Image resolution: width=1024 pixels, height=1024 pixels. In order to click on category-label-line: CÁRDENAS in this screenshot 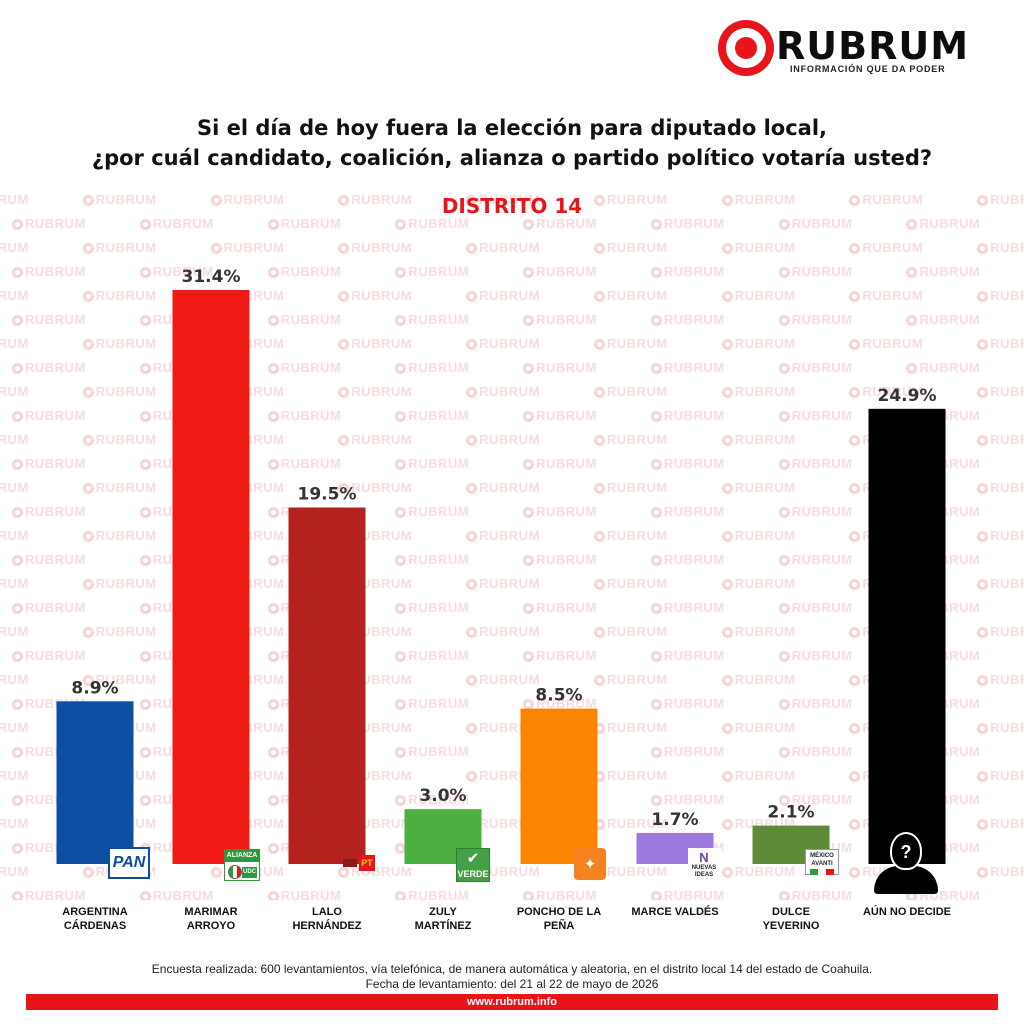, I will do `click(95, 926)`.